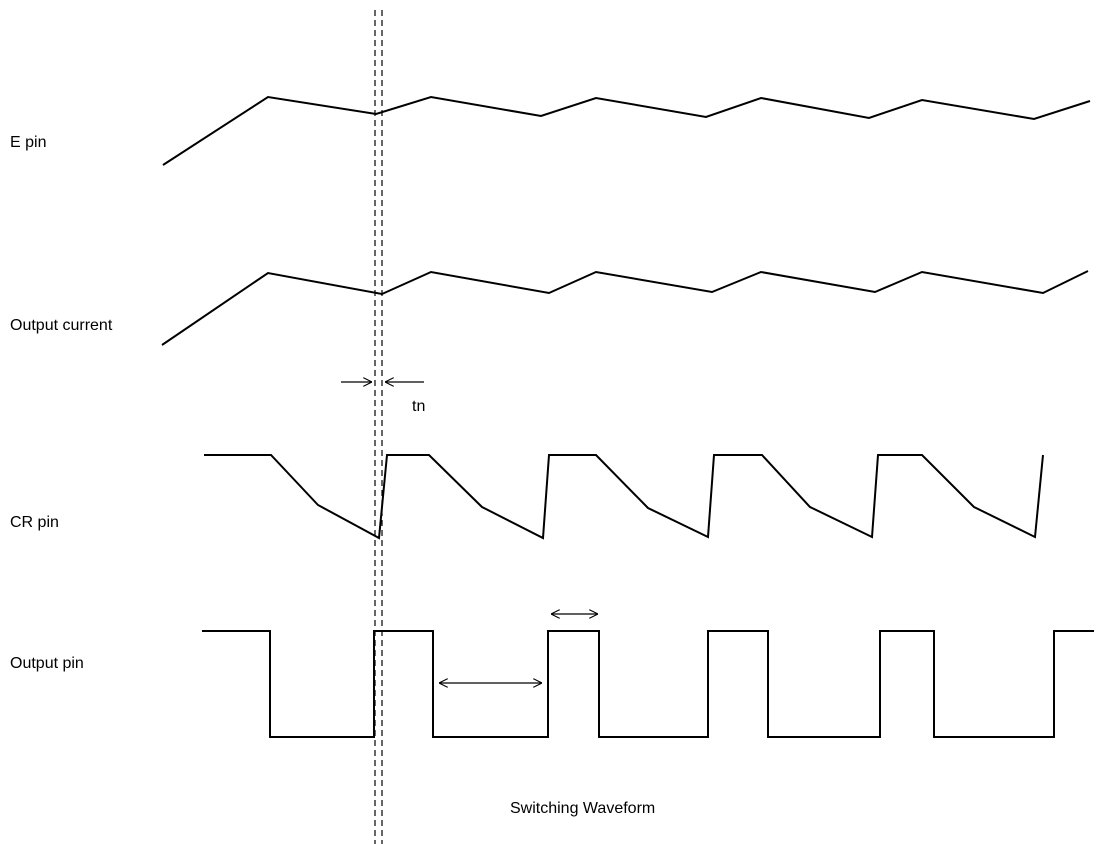 The height and width of the screenshot is (844, 1096). What do you see at coordinates (582, 808) in the screenshot?
I see `diagram-caption: Switching Waveform` at bounding box center [582, 808].